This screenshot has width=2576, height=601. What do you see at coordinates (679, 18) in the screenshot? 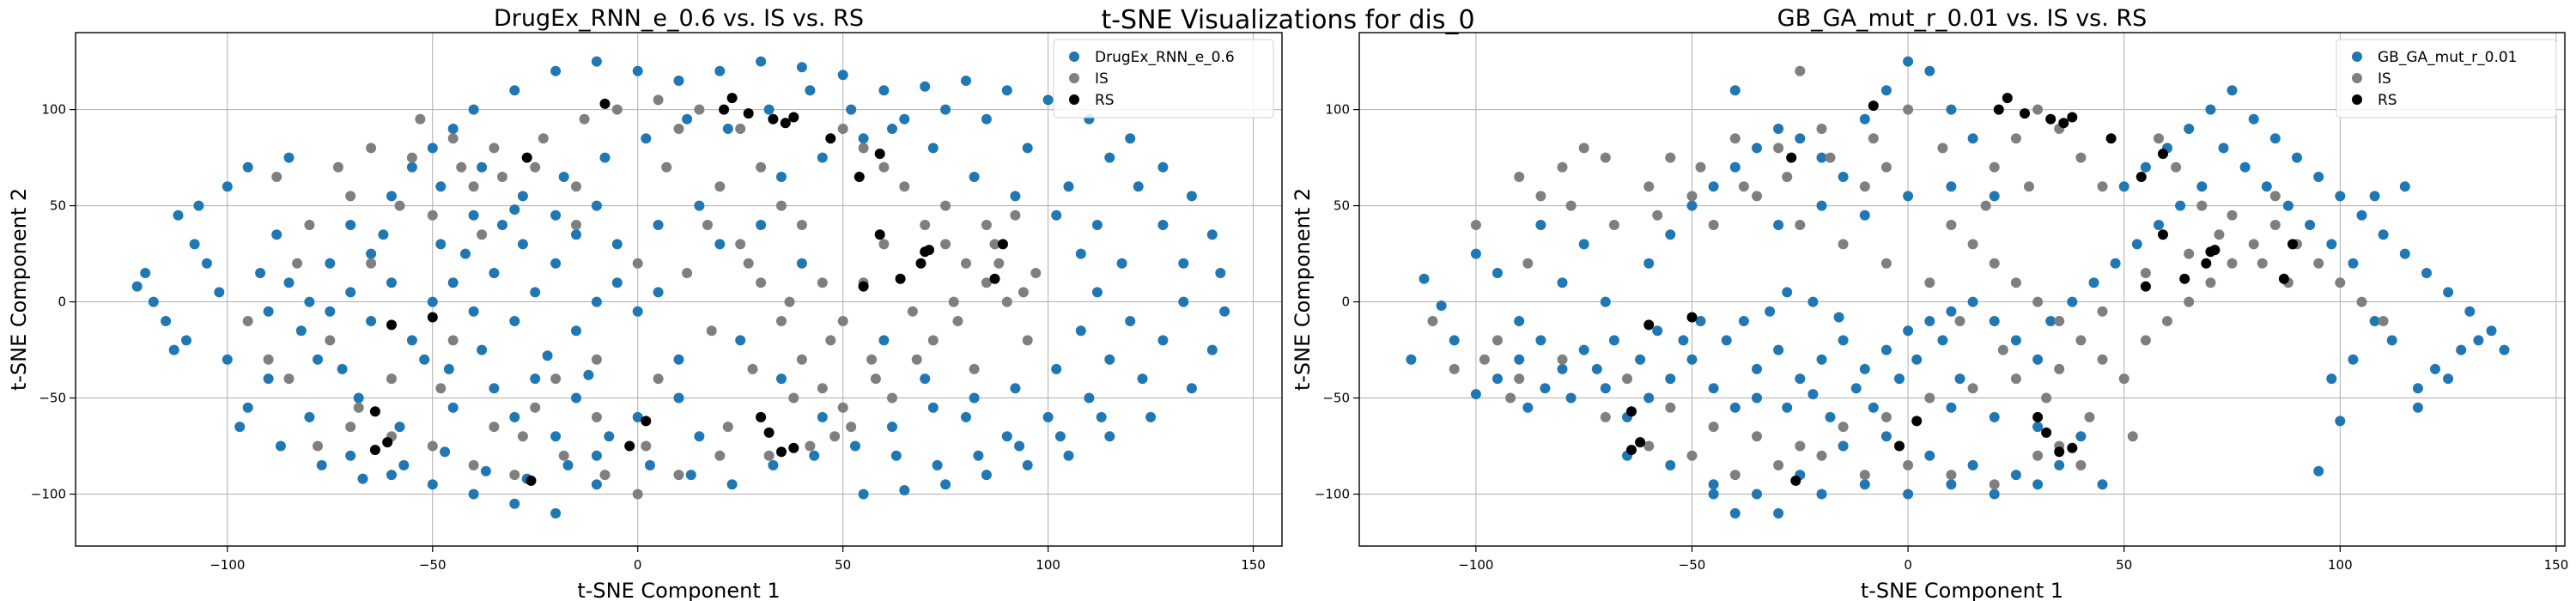
I see `chart-title: DrugEx_RNN_e_0.6 vs. IS vs. RS` at bounding box center [679, 18].